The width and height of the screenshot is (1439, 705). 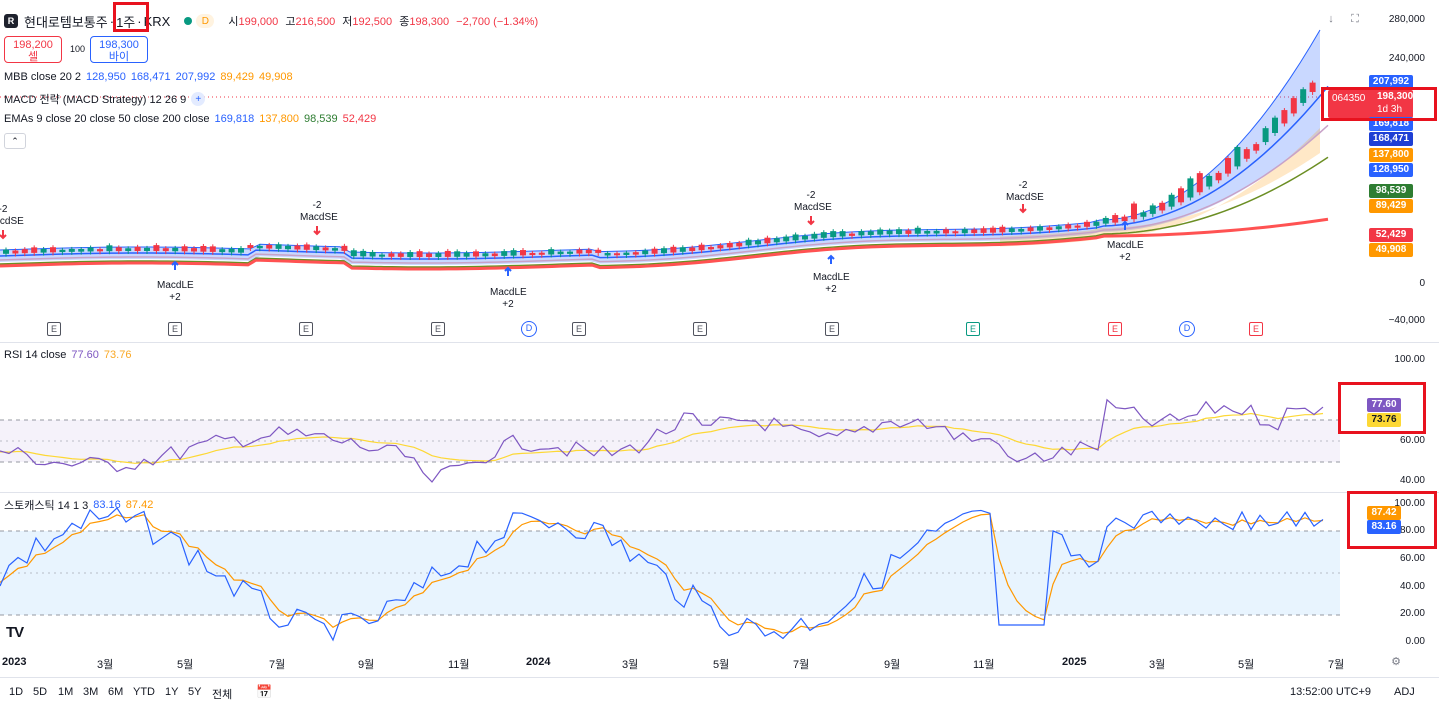 What do you see at coordinates (264, 691) in the screenshot?
I see `date-range-icon: 📅` at bounding box center [264, 691].